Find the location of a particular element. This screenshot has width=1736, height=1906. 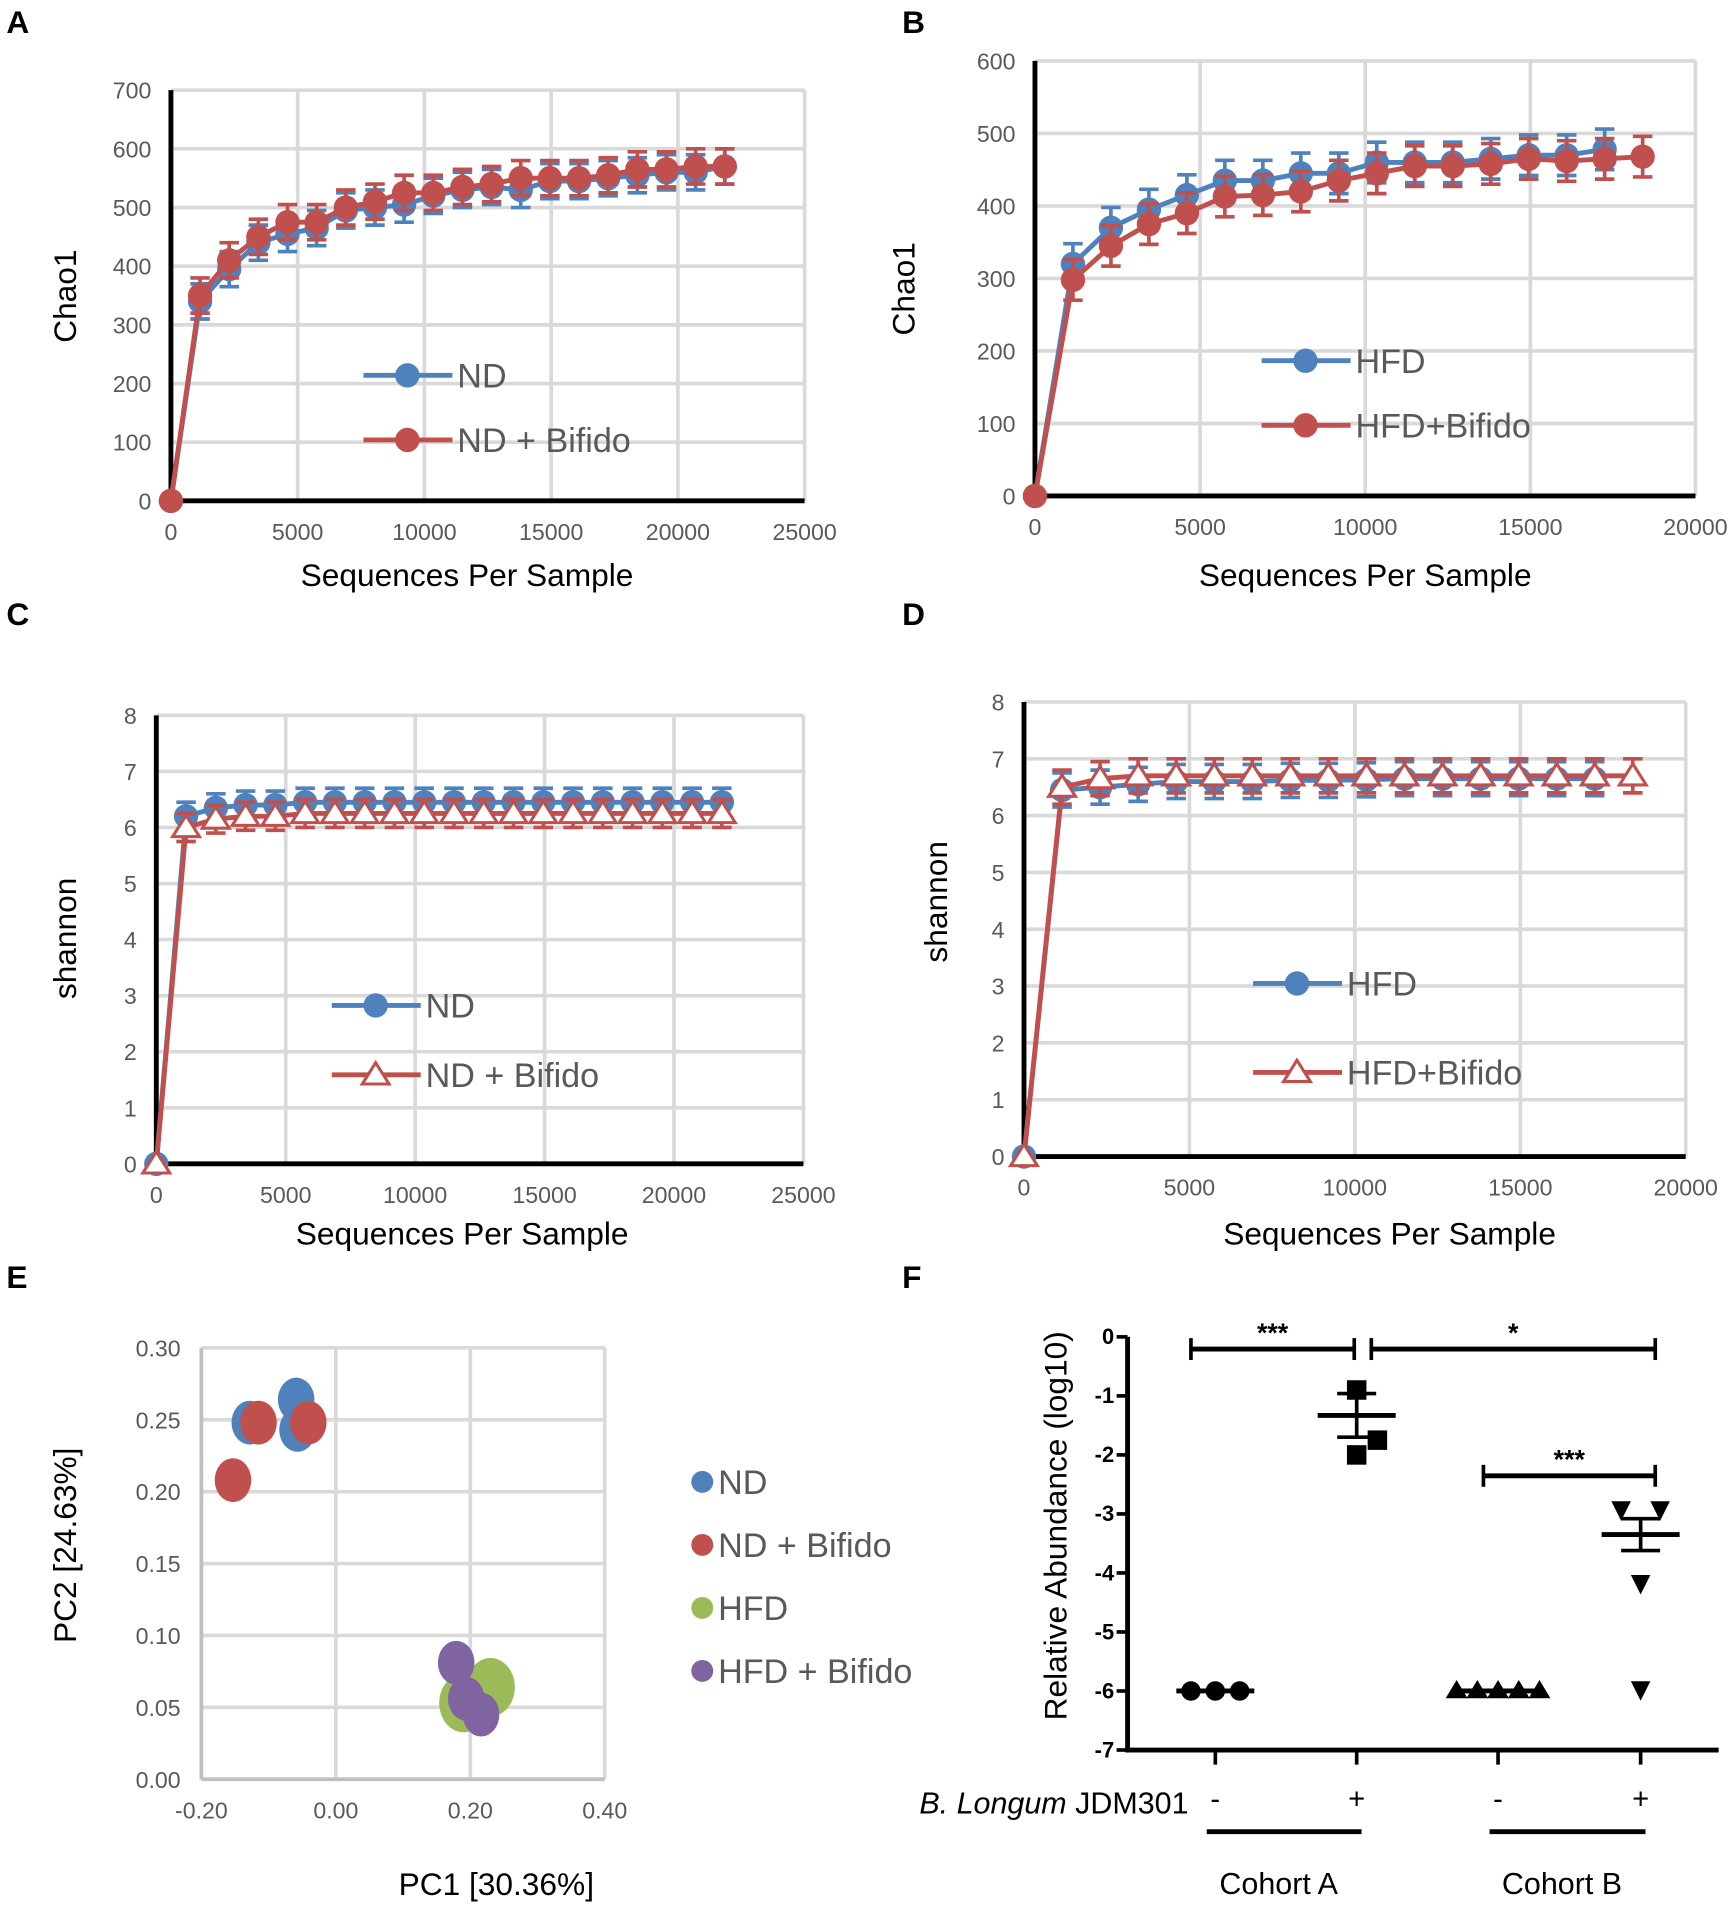

ylabel-d: shannon is located at coordinates (936, 902).